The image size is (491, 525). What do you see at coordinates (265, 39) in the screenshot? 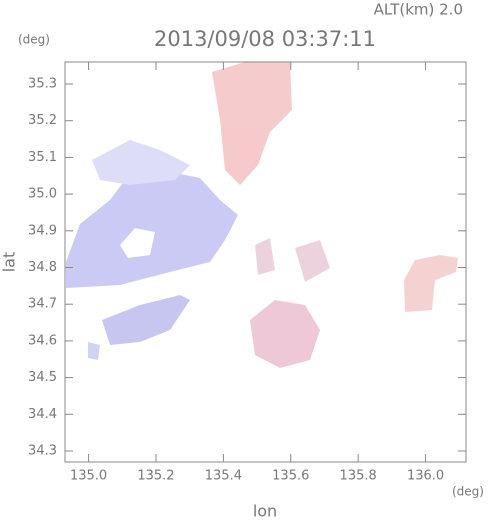
I see `chart-title: 2013/09/08 03:37:11` at bounding box center [265, 39].